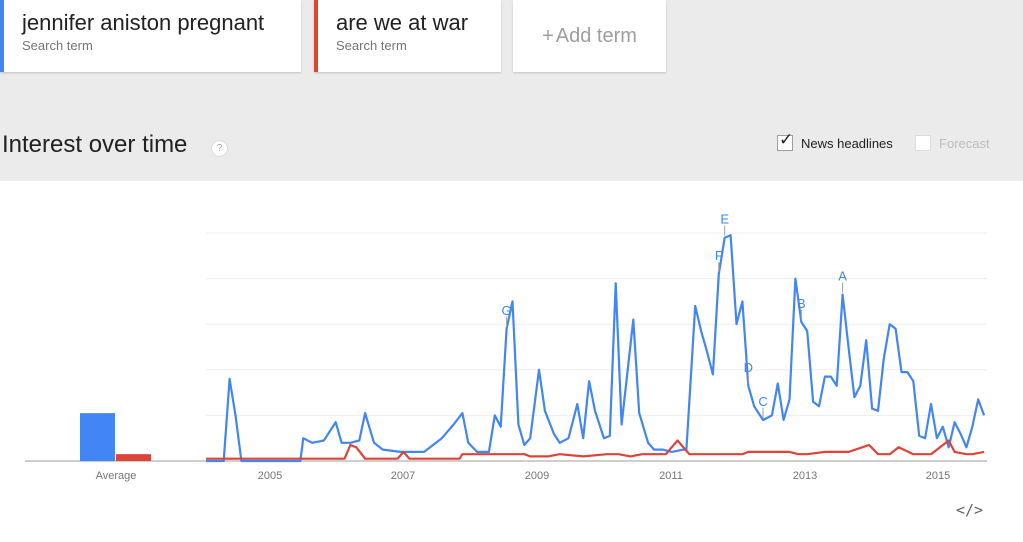 Image resolution: width=1023 pixels, height=542 pixels. Describe the element at coordinates (537, 476) in the screenshot. I see `x-tick-label: 2009` at that location.